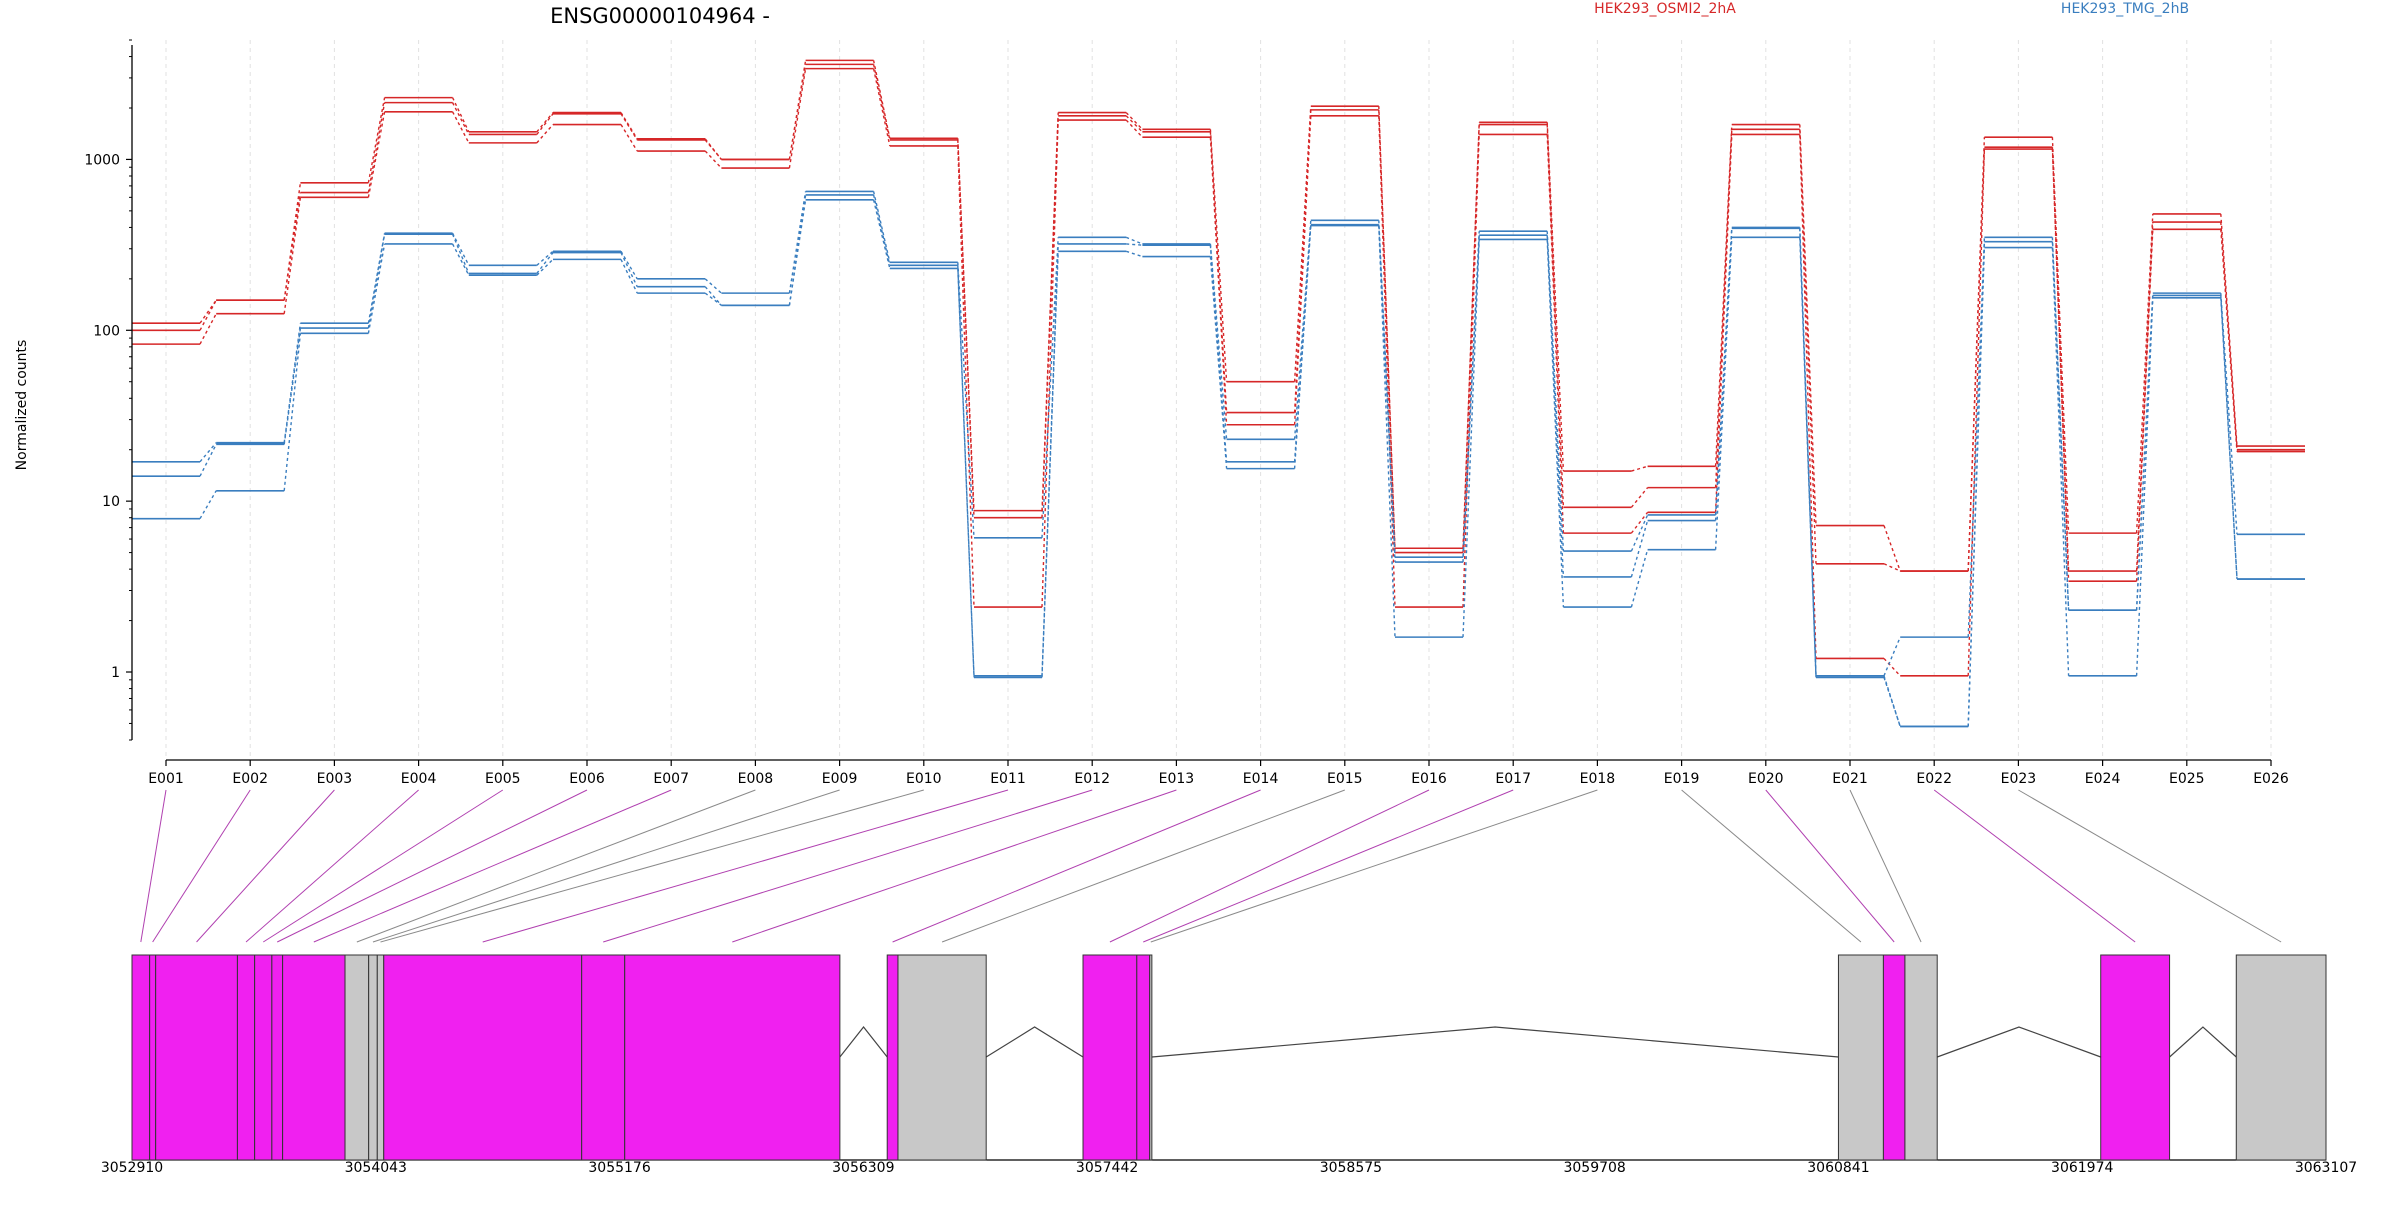 Image resolution: width=2400 pixels, height=1205 pixels. What do you see at coordinates (1665, 9) in the screenshot?
I see `legend-label-osmi: HEK293_OSMI2_2hA` at bounding box center [1665, 9].